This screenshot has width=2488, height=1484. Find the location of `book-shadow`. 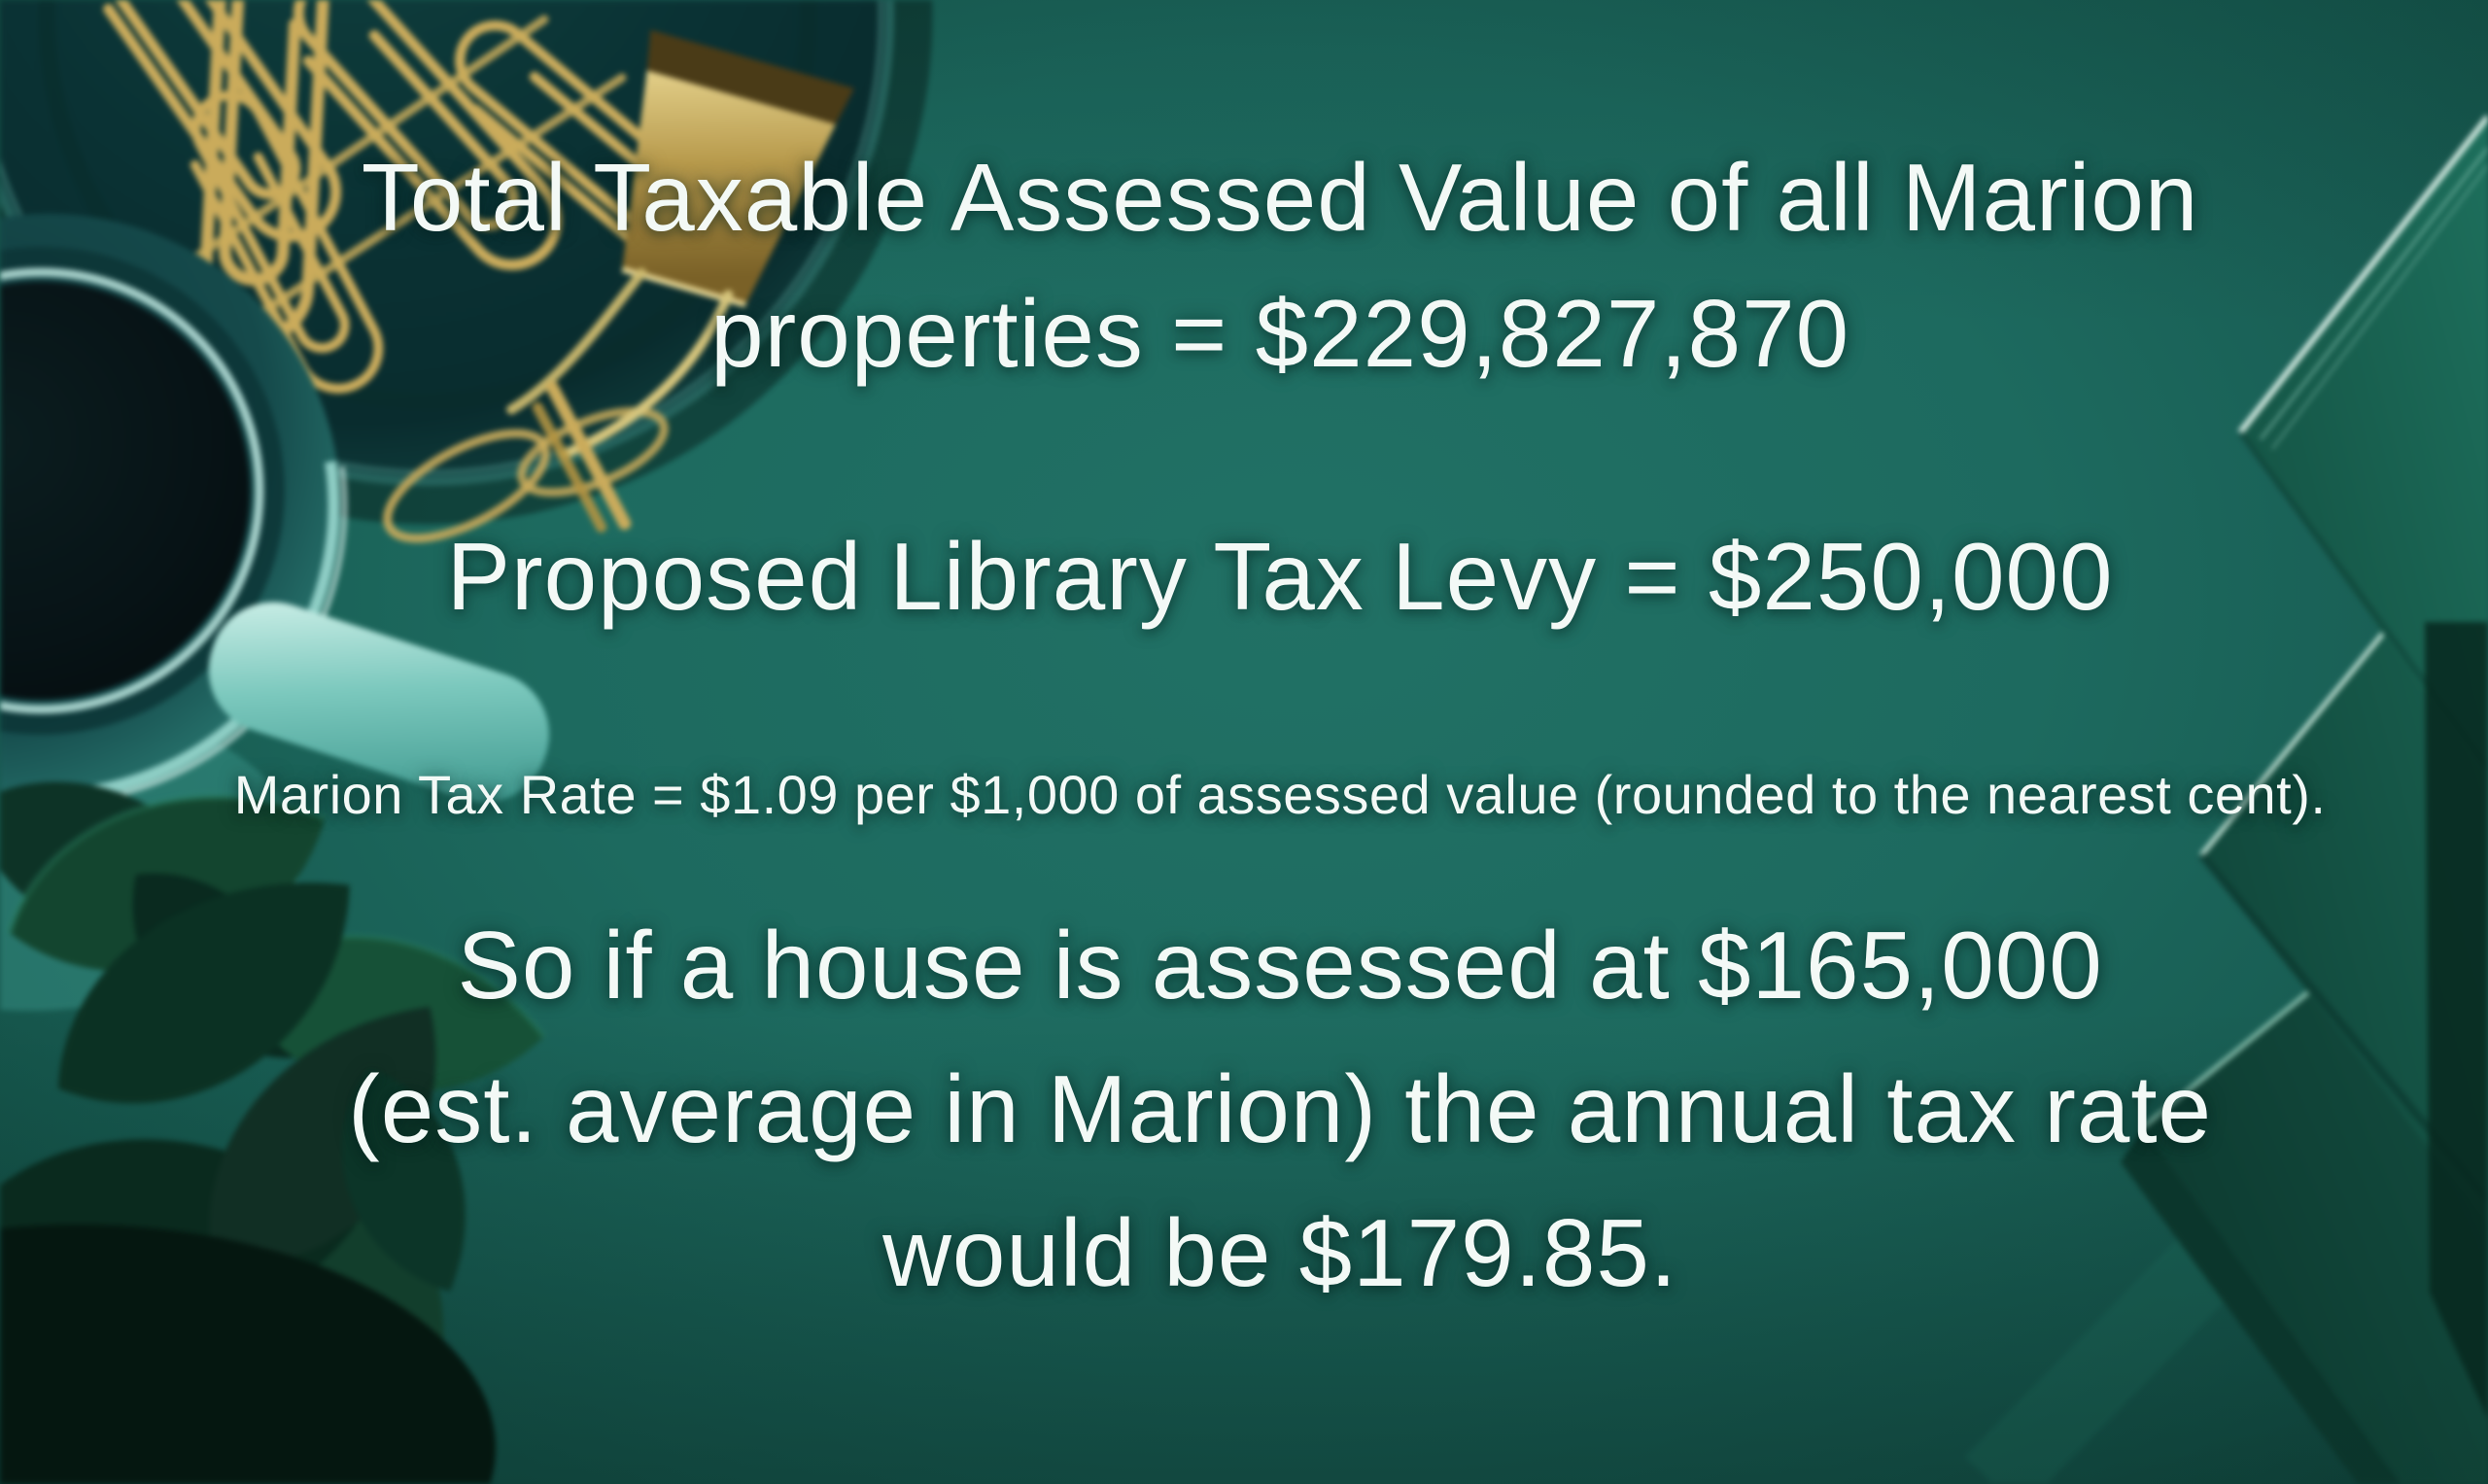

book-shadow is located at coordinates (2456, 1020).